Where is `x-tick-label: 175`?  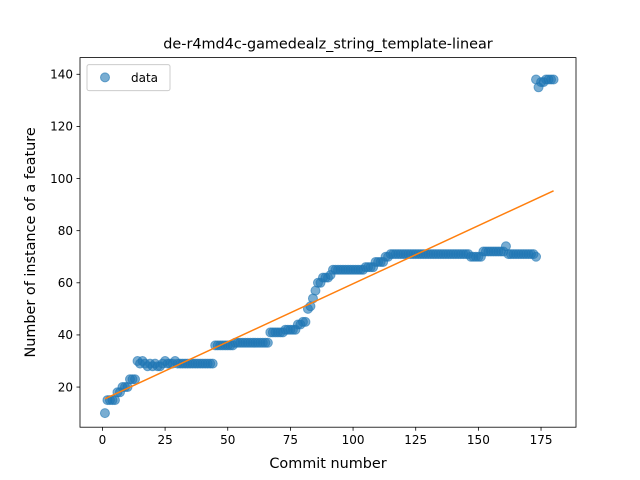
x-tick-label: 175 is located at coordinates (541, 440).